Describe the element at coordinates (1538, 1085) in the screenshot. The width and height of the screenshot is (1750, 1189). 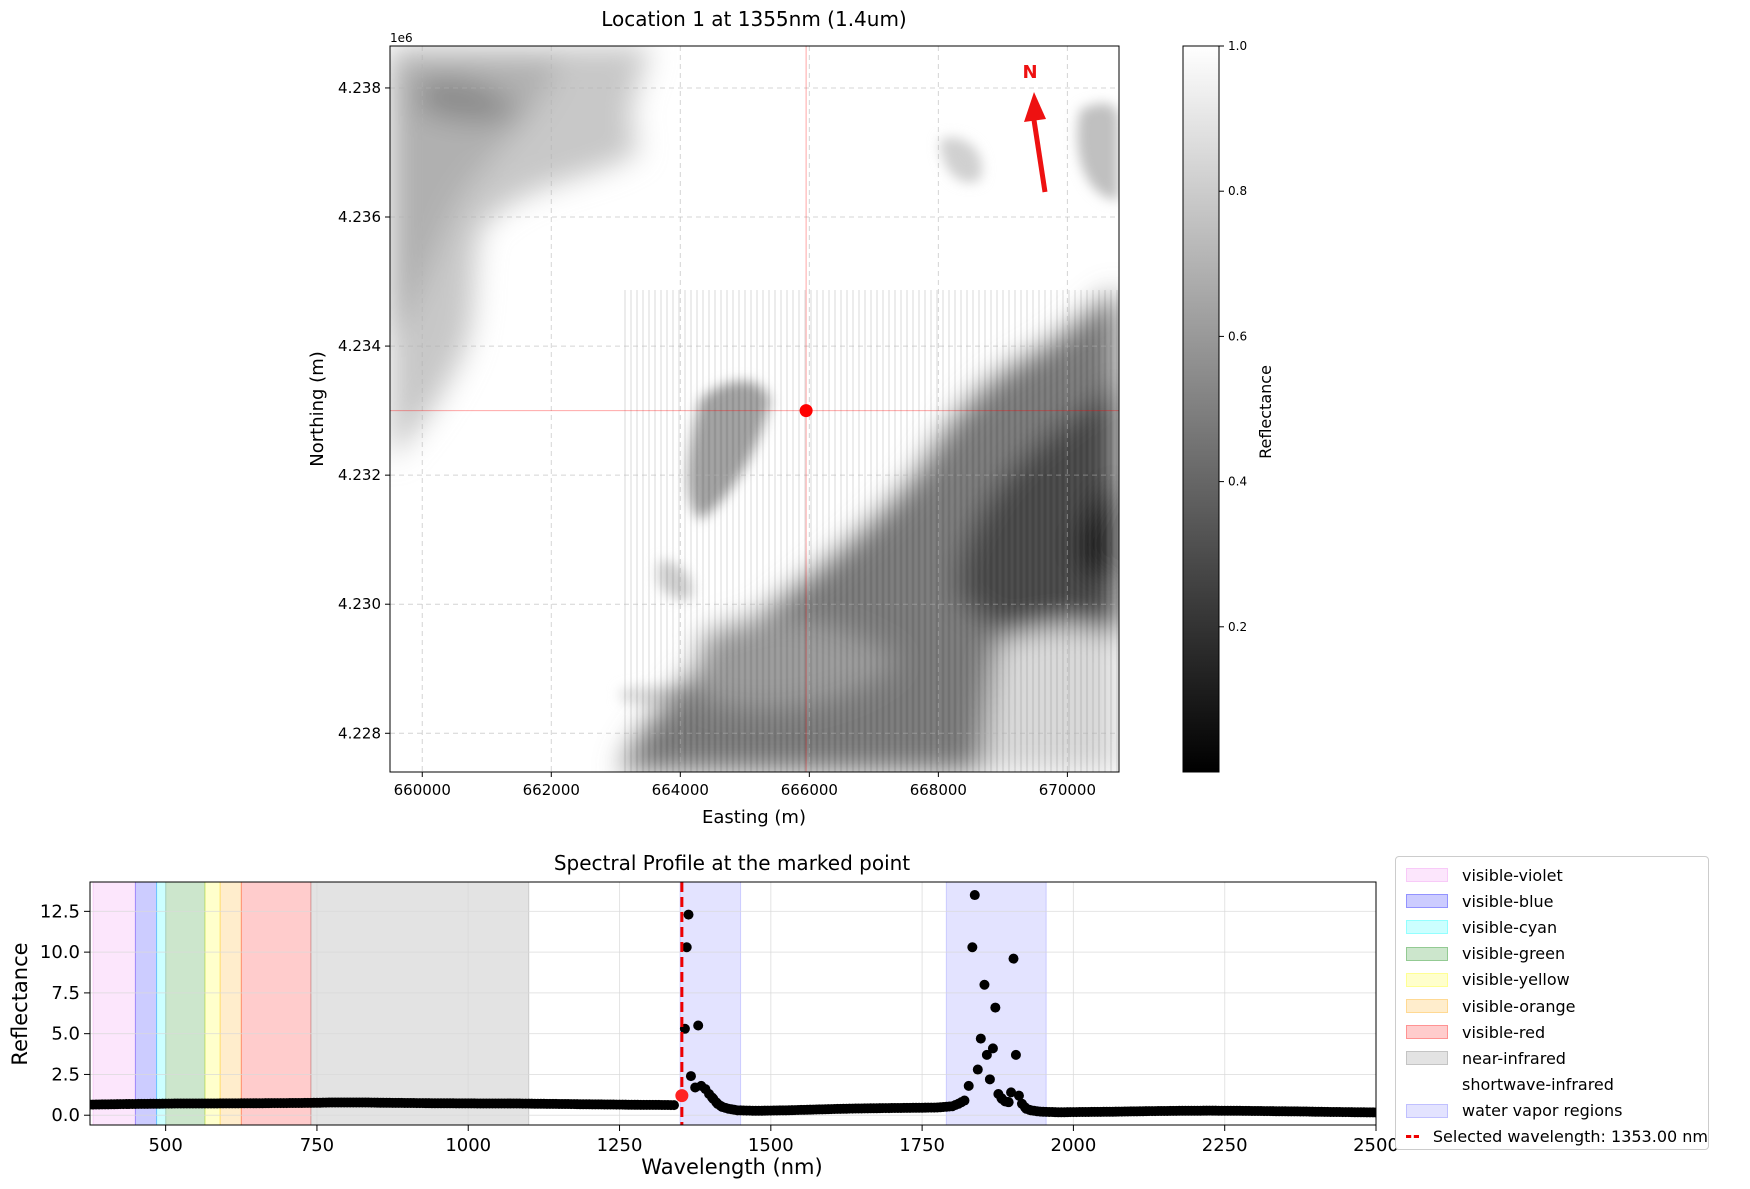
I see `legend-label: shortwave-infrared` at that location.